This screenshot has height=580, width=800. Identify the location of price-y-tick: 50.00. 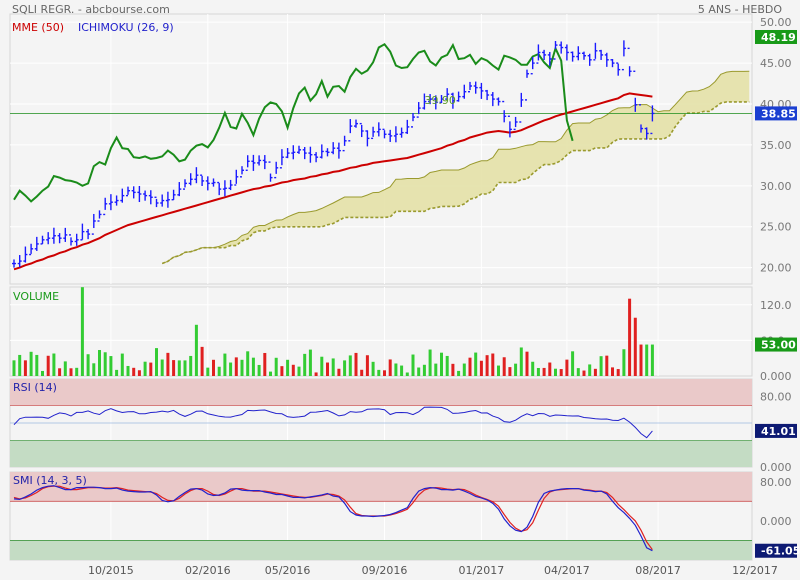
(776, 22).